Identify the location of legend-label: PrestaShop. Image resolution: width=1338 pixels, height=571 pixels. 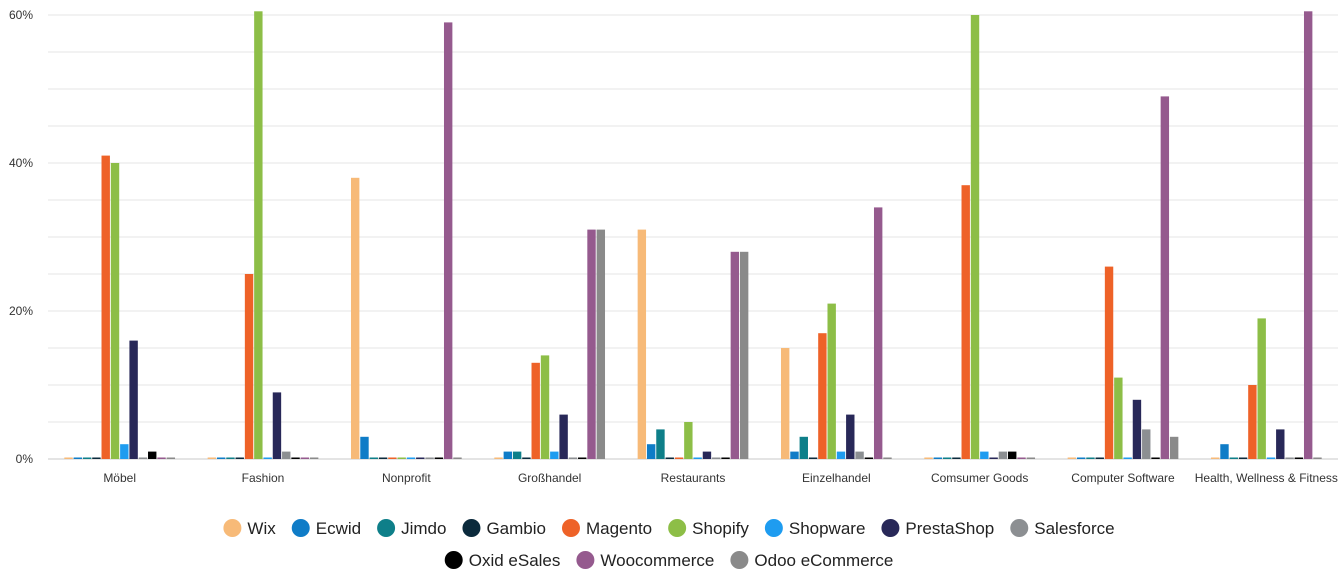
(949, 528).